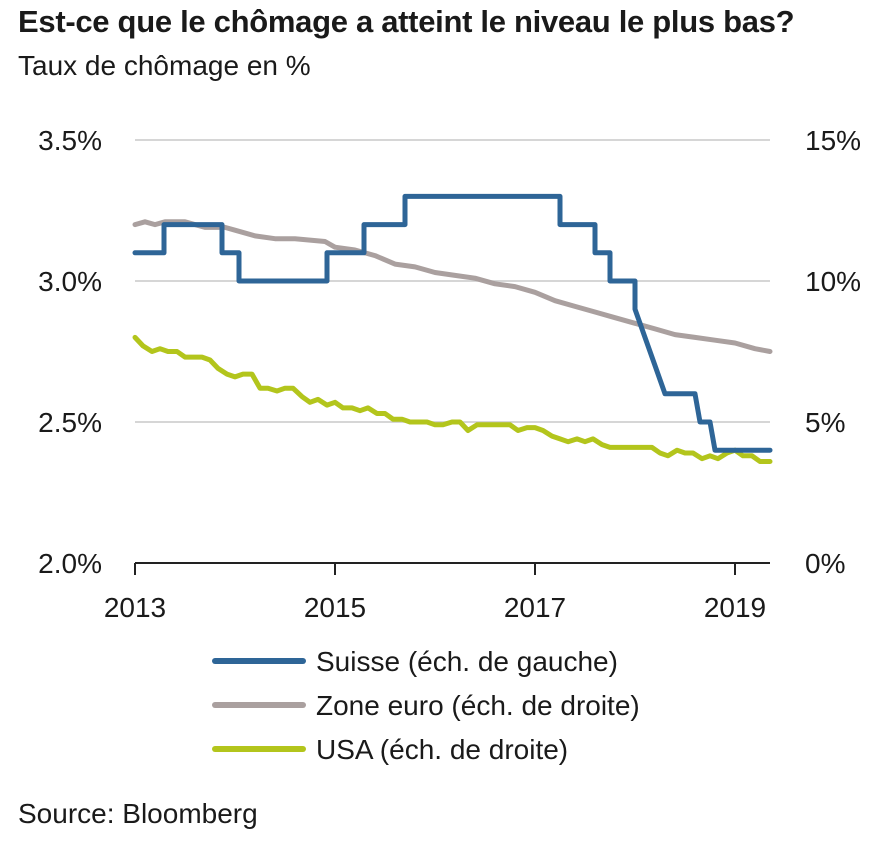  I want to click on source-note: Source: Bloomberg, so click(138, 813).